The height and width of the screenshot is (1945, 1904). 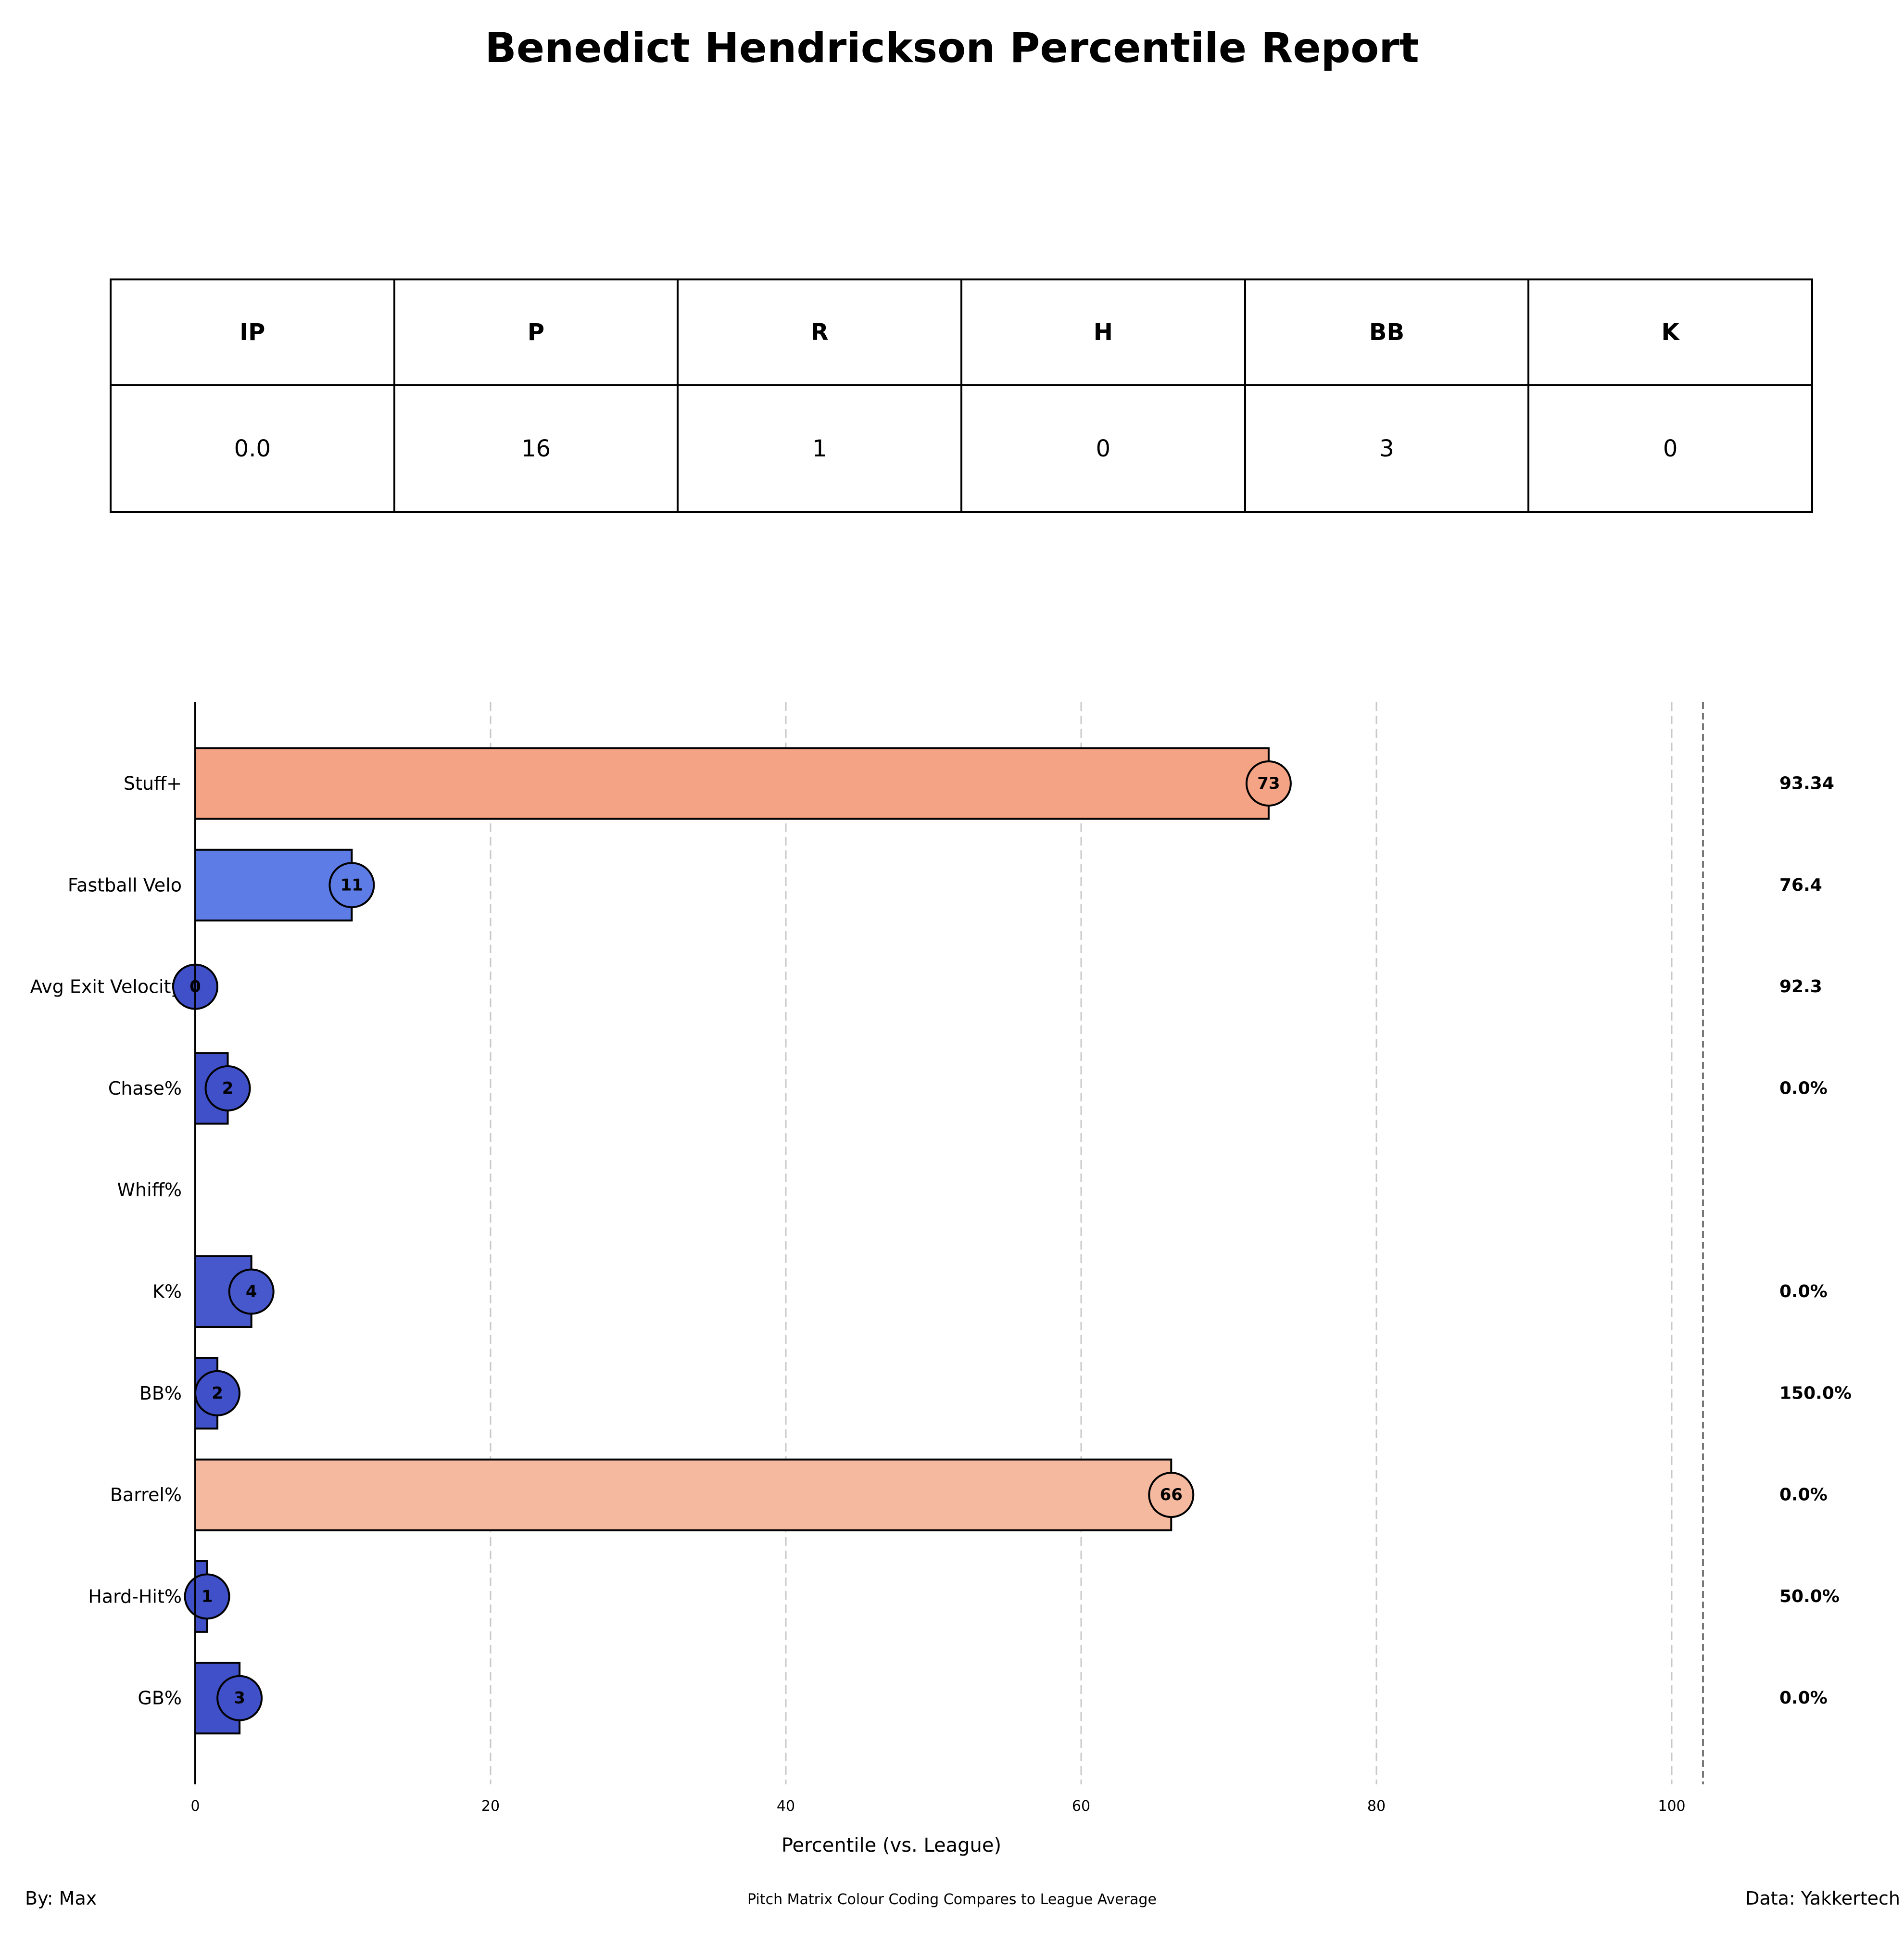 I want to click on category-label: Fastball Velo, so click(x=125, y=885).